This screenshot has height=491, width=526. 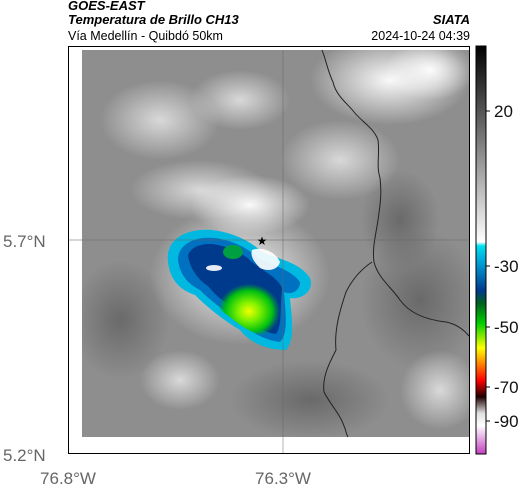 What do you see at coordinates (145, 36) in the screenshot?
I see `map-subtitle: Vía Medellín - Quibdó 50km` at bounding box center [145, 36].